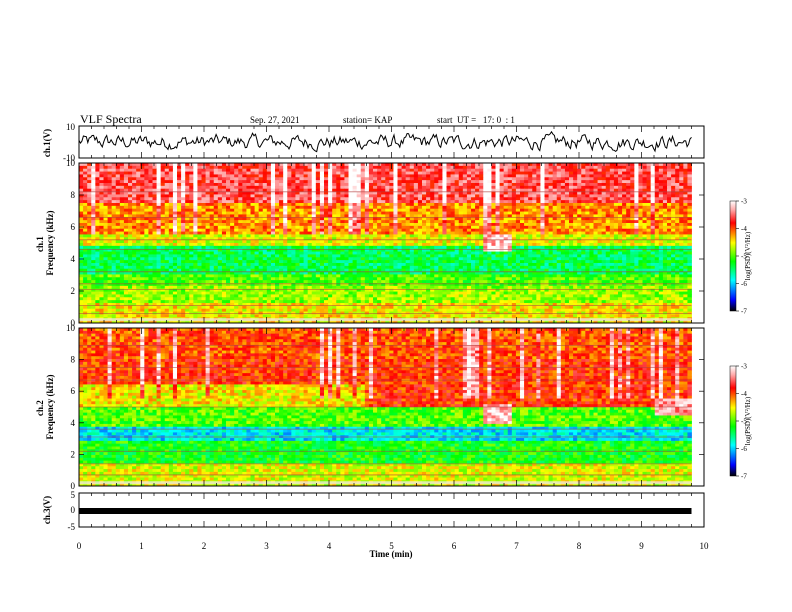 This screenshot has height=612, width=792. Describe the element at coordinates (73, 495) in the screenshot. I see `ch3-ytick-top: 5` at that location.